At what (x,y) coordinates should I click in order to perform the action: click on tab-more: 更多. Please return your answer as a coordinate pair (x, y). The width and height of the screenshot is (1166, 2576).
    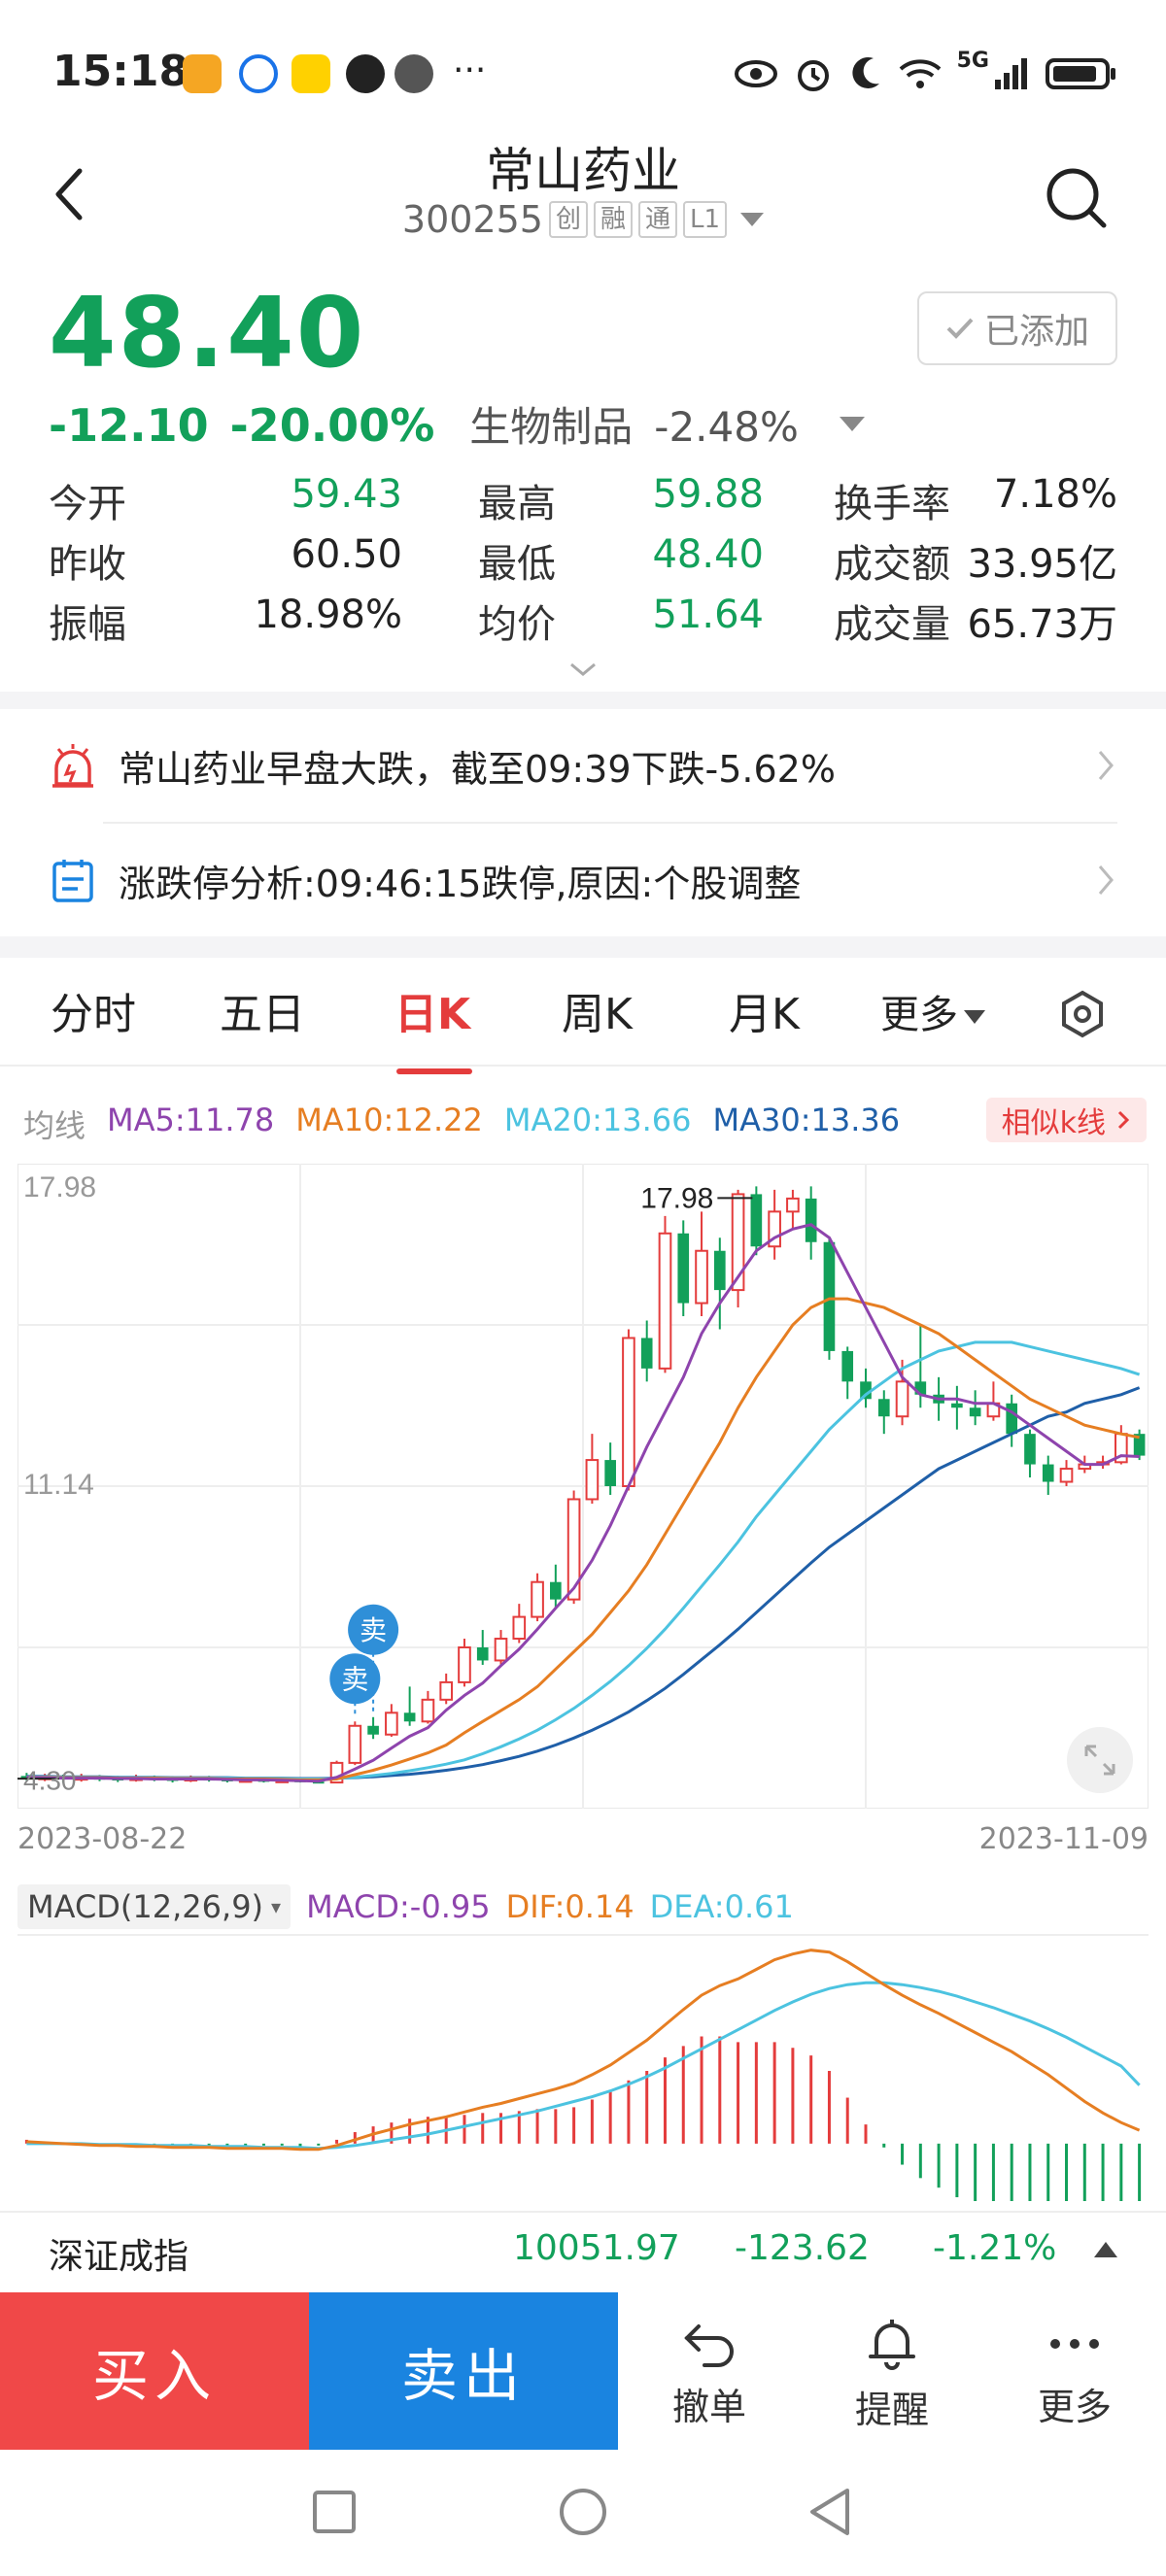
    Looking at the image, I should click on (932, 1011).